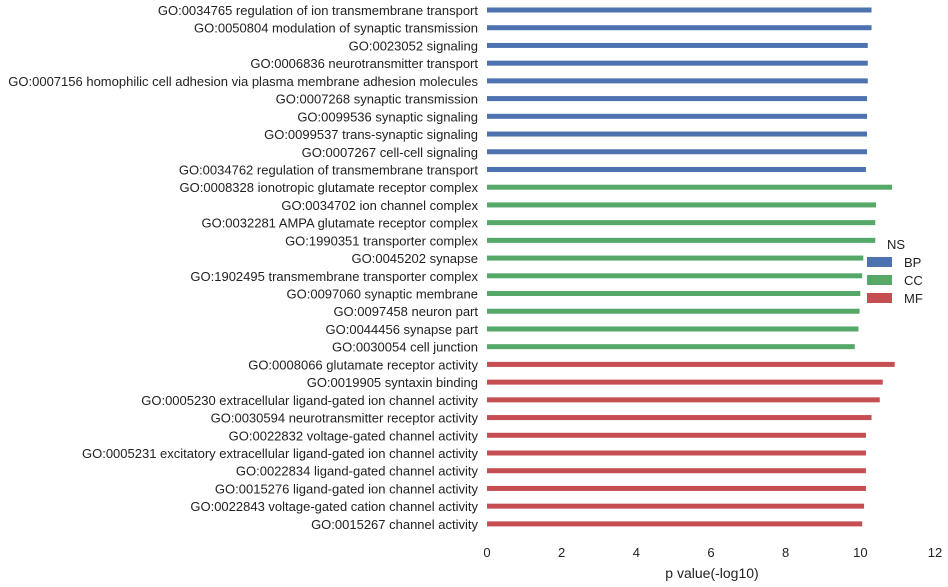 This screenshot has width=948, height=587. I want to click on category-label: GO:0008066 glutamate receptor activity, so click(363, 364).